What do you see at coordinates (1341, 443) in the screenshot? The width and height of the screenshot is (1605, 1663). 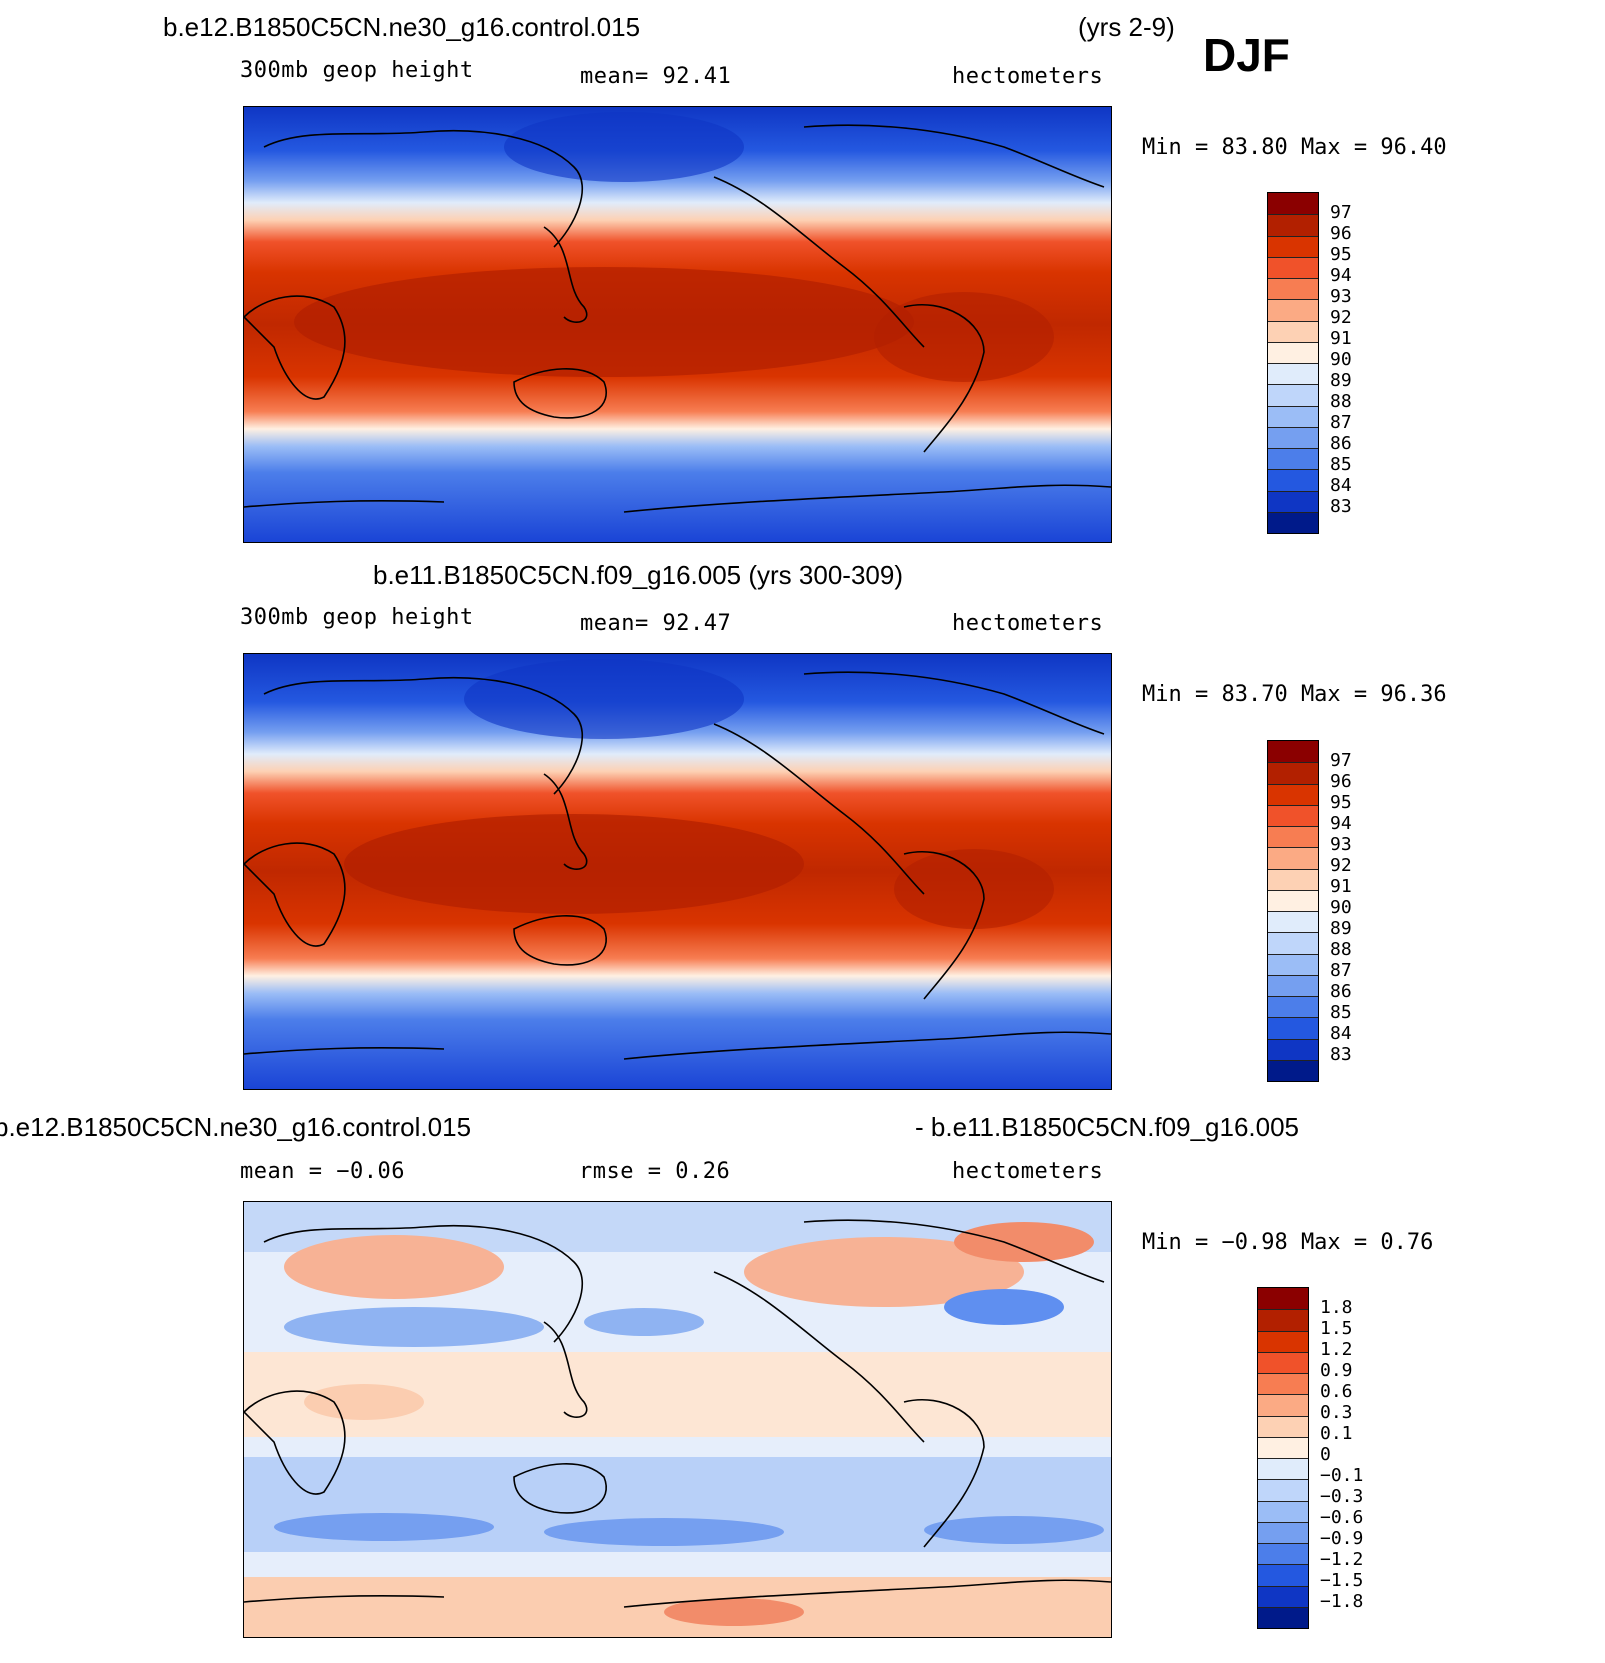 I see `cb1-label: 86` at bounding box center [1341, 443].